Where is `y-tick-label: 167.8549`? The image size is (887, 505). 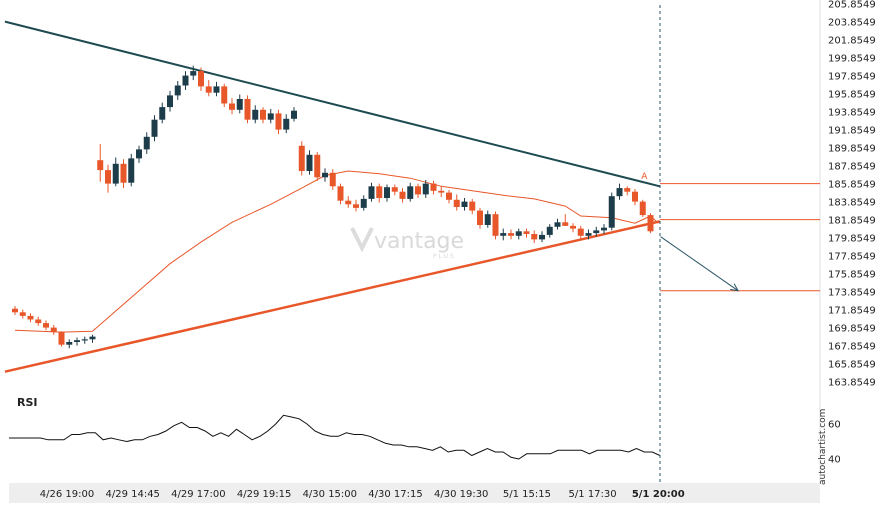
y-tick-label: 167.8549 is located at coordinates (852, 347).